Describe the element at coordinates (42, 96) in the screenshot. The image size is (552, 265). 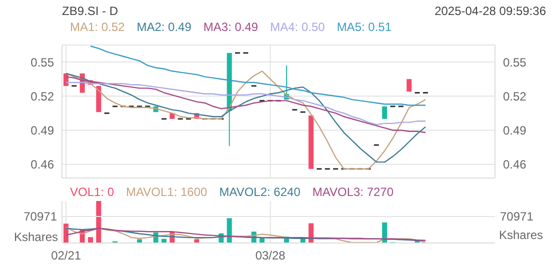
I see `y-tick-label: 0.52` at that location.